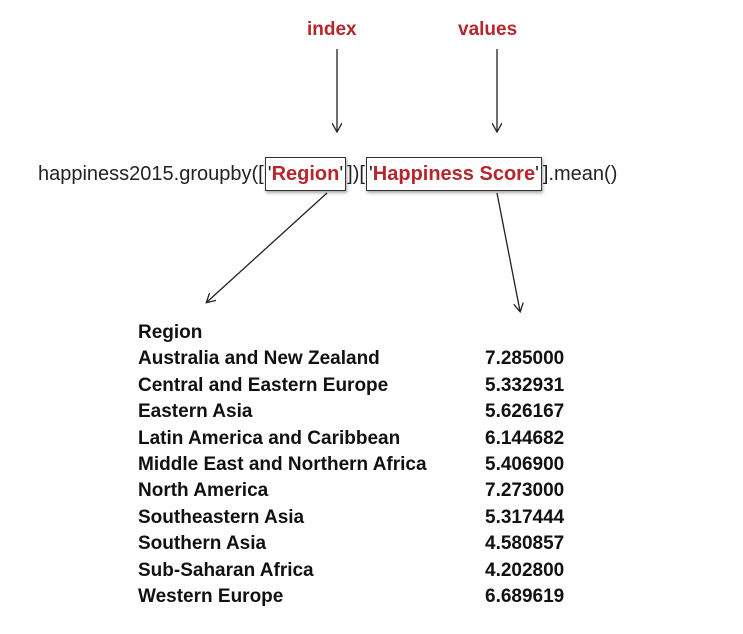 This screenshot has height=634, width=743. I want to click on table-row: Southeastern Asia 5.317444, so click(351, 518).